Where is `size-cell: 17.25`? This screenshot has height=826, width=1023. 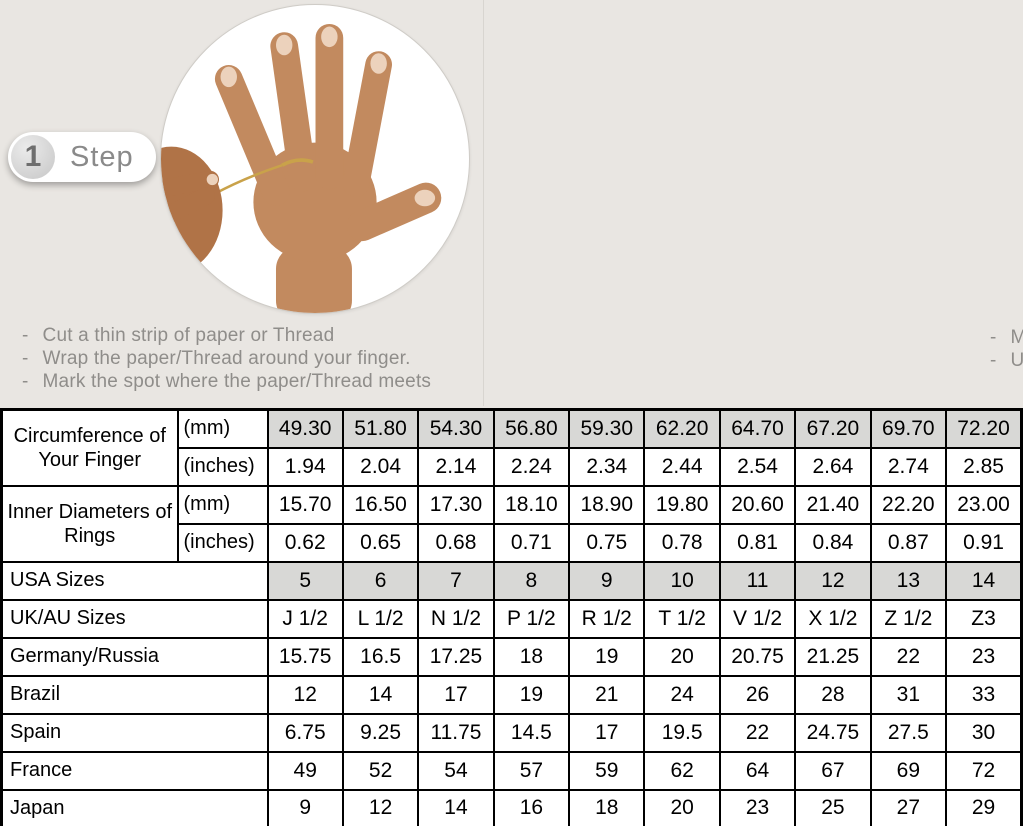 size-cell: 17.25 is located at coordinates (456, 656).